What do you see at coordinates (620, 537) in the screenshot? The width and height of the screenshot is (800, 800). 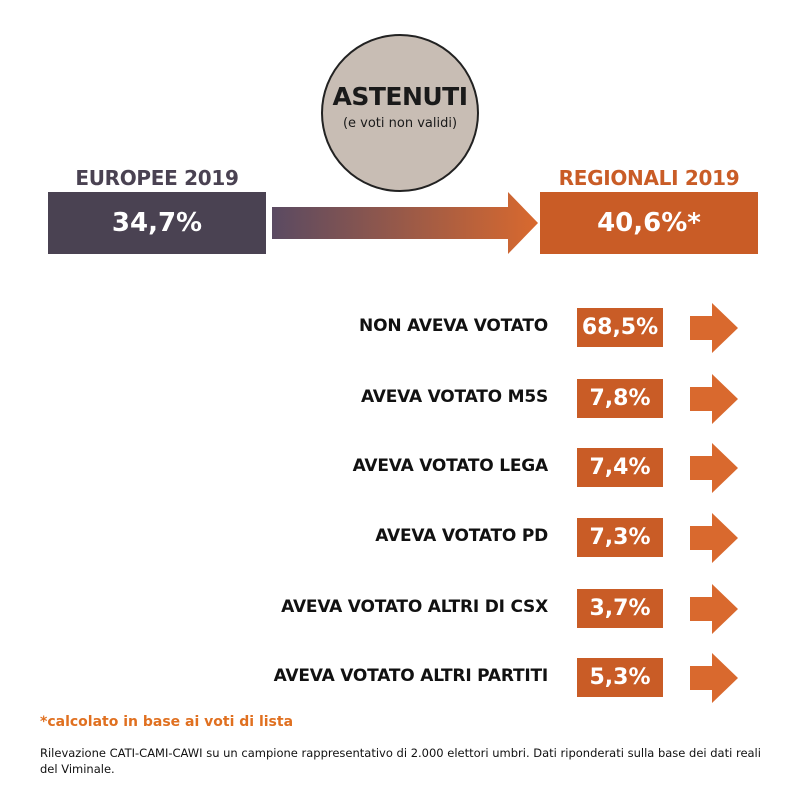 I see `row-value-box: 7,3%` at bounding box center [620, 537].